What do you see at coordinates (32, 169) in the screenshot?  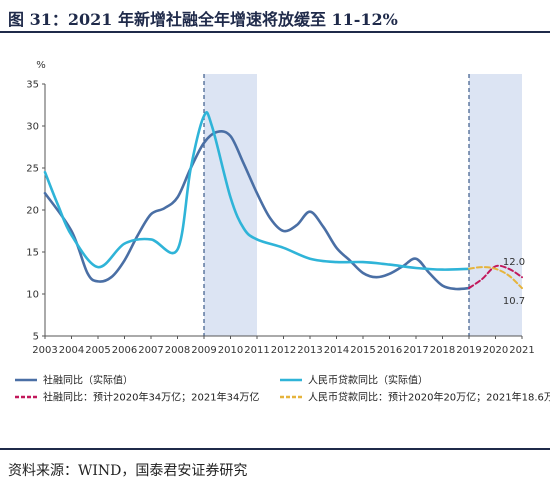 I see `y-tick-label: 25` at bounding box center [32, 169].